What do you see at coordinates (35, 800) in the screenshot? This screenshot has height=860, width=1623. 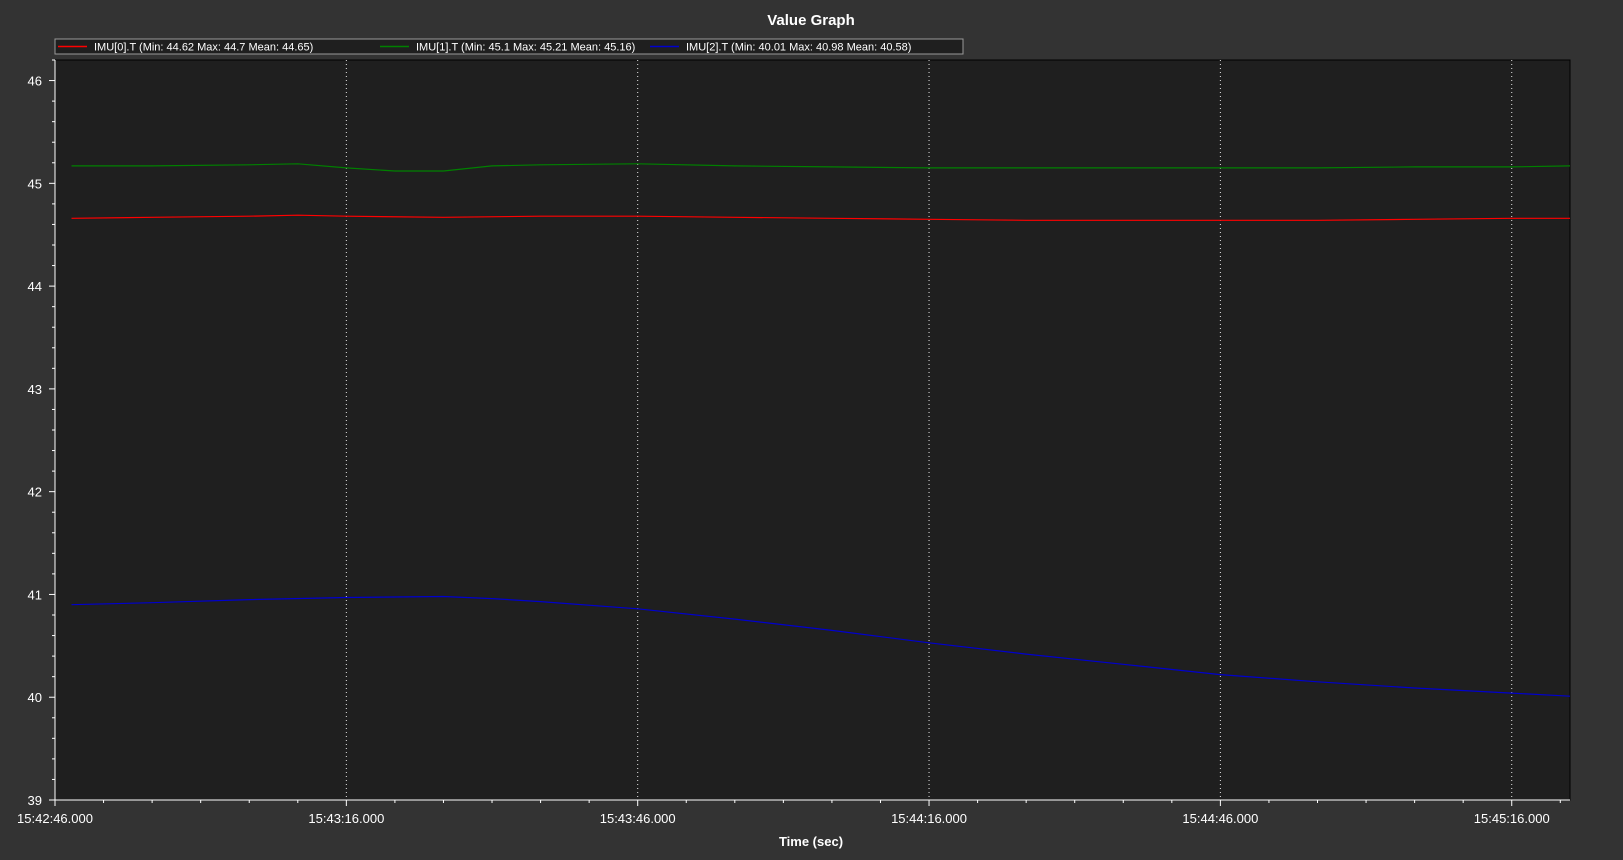 I see `y-tick-label: 39` at bounding box center [35, 800].